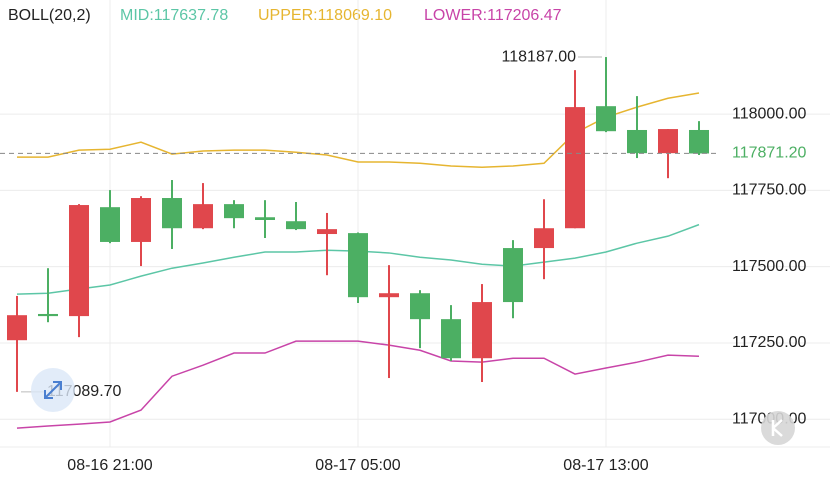 The width and height of the screenshot is (830, 488). What do you see at coordinates (110, 465) in the screenshot?
I see `x-tick-label: 08-16 21:00` at bounding box center [110, 465].